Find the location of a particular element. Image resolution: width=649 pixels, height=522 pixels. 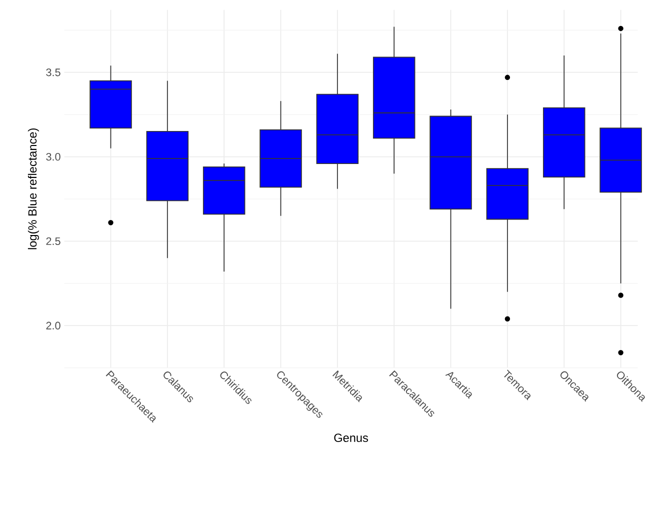

x-axis-title: Genus is located at coordinates (351, 438).